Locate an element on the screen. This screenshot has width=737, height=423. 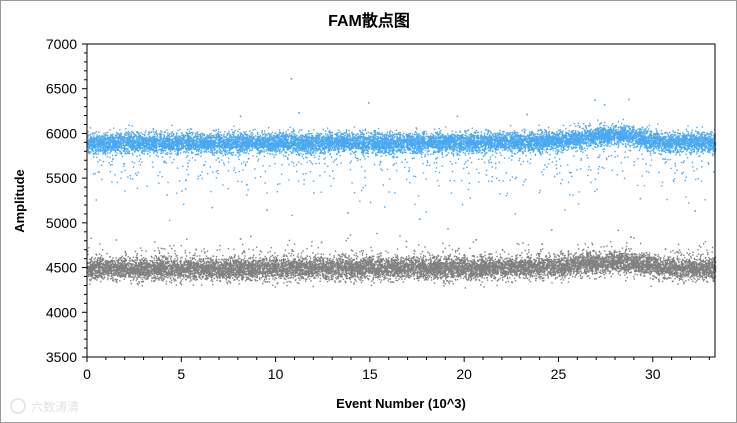
chart-title: FAM散点图 is located at coordinates (369, 20).